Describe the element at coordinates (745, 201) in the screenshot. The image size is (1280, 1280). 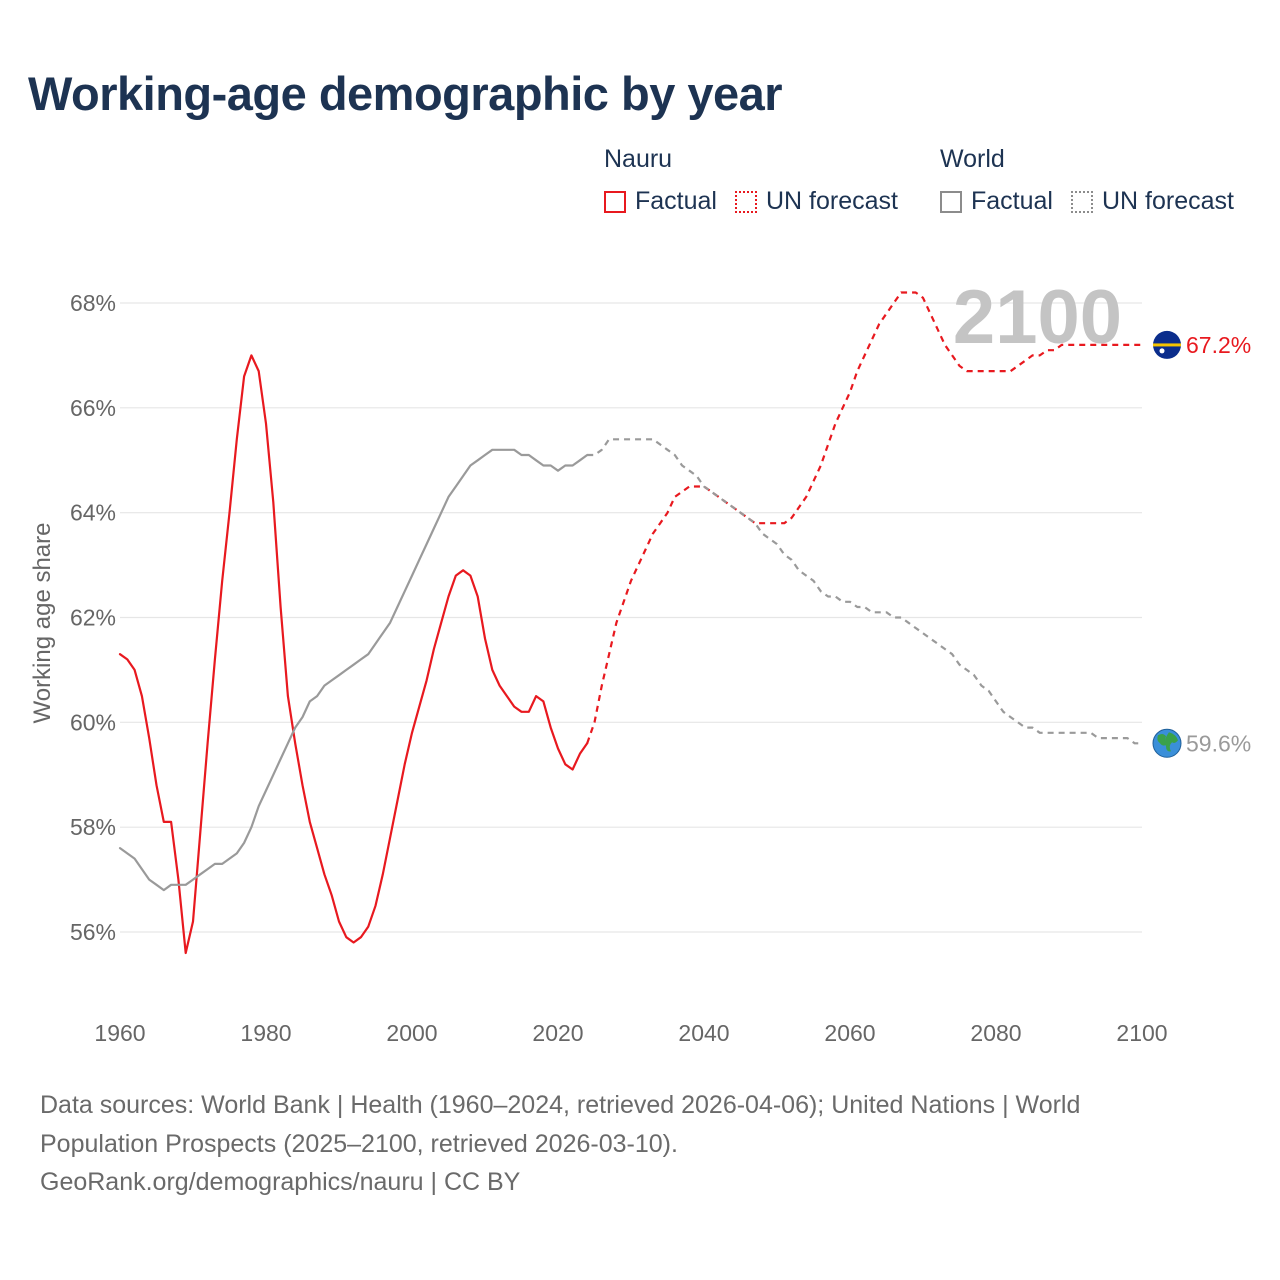
I see `legend-nauru-forecast-swatch` at that location.